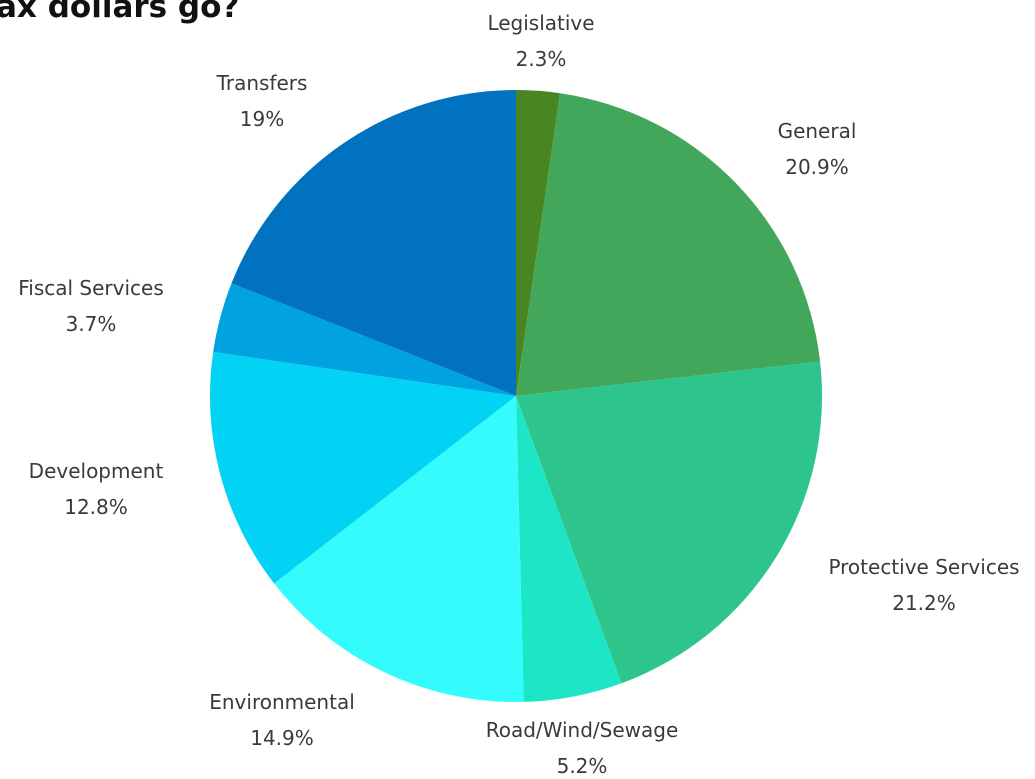  What do you see at coordinates (668, 244) in the screenshot?
I see `pie-slice-general` at bounding box center [668, 244].